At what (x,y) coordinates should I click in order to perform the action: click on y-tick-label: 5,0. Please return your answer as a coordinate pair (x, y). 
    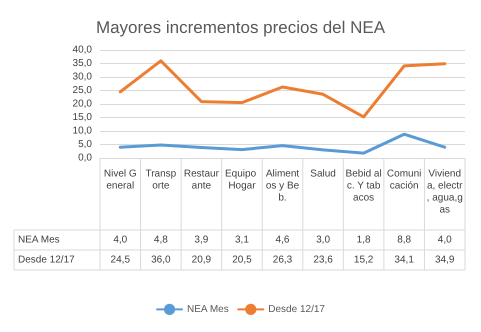
    Looking at the image, I should click on (85, 144).